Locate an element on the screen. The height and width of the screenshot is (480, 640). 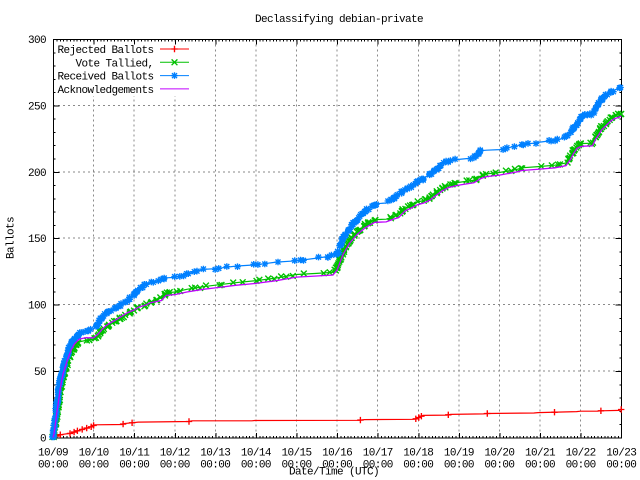
svg-text: 10/23 is located at coordinates (621, 454).